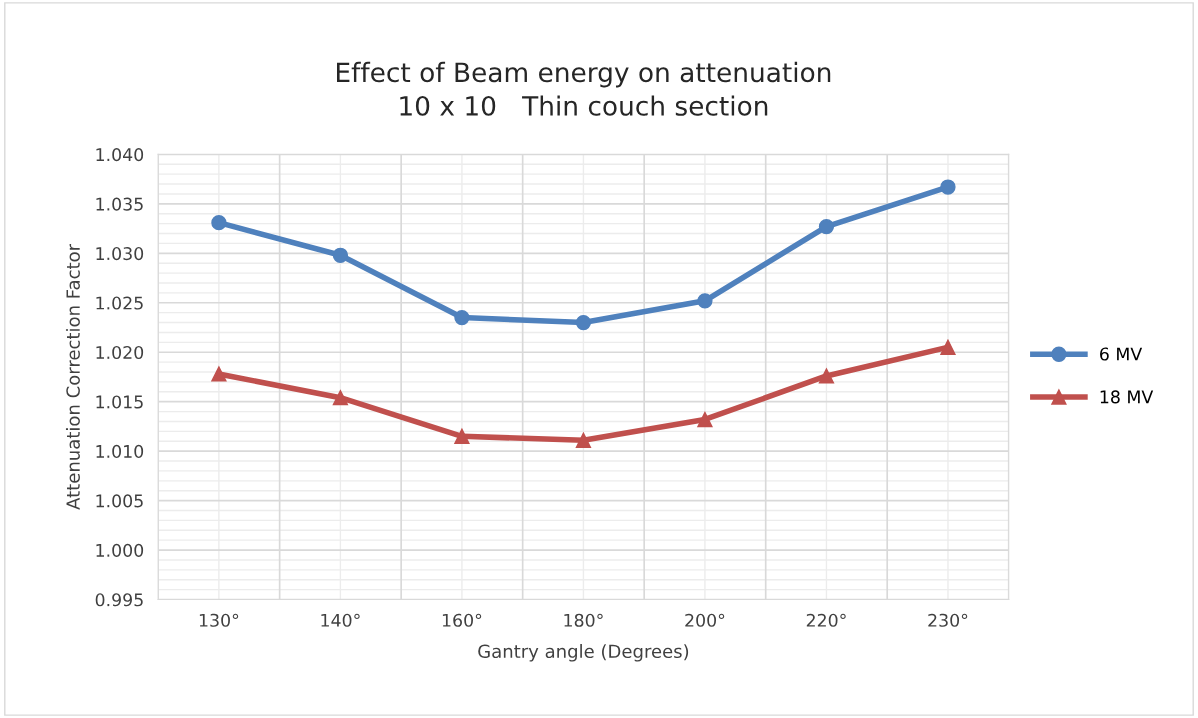 This screenshot has height=718, width=1198. Describe the element at coordinates (119, 402) in the screenshot. I see `y-tick-label: 1.015` at that location.